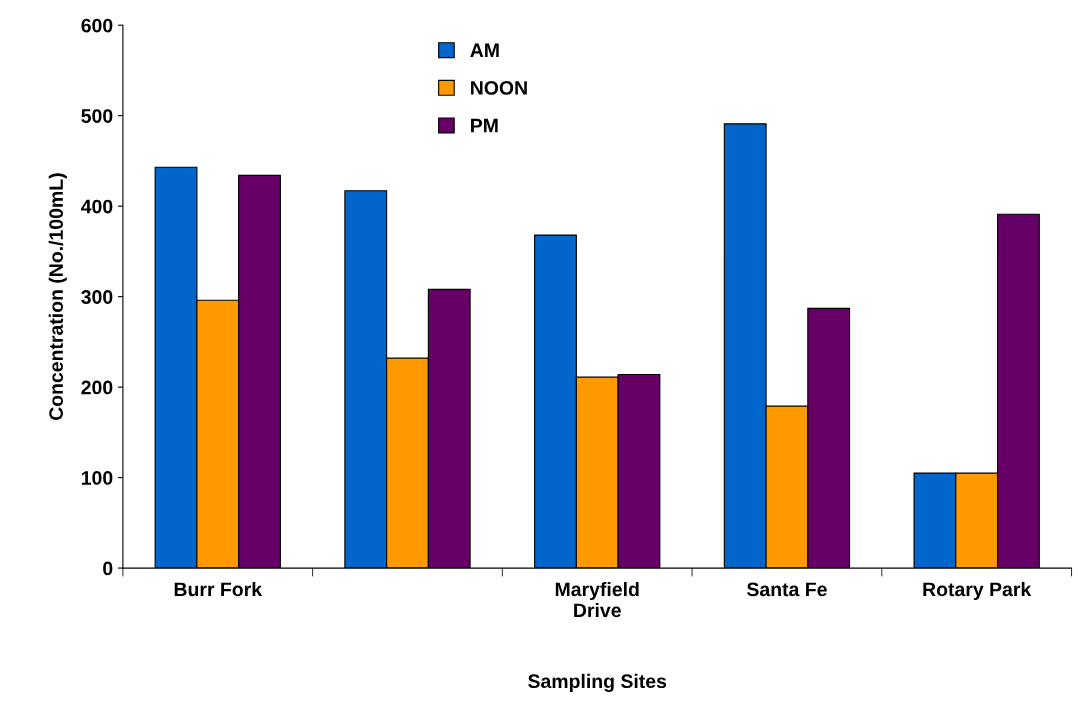 This screenshot has height=720, width=1078. Describe the element at coordinates (597, 599) in the screenshot. I see `x-tick-label: Maryfield Drive` at that location.